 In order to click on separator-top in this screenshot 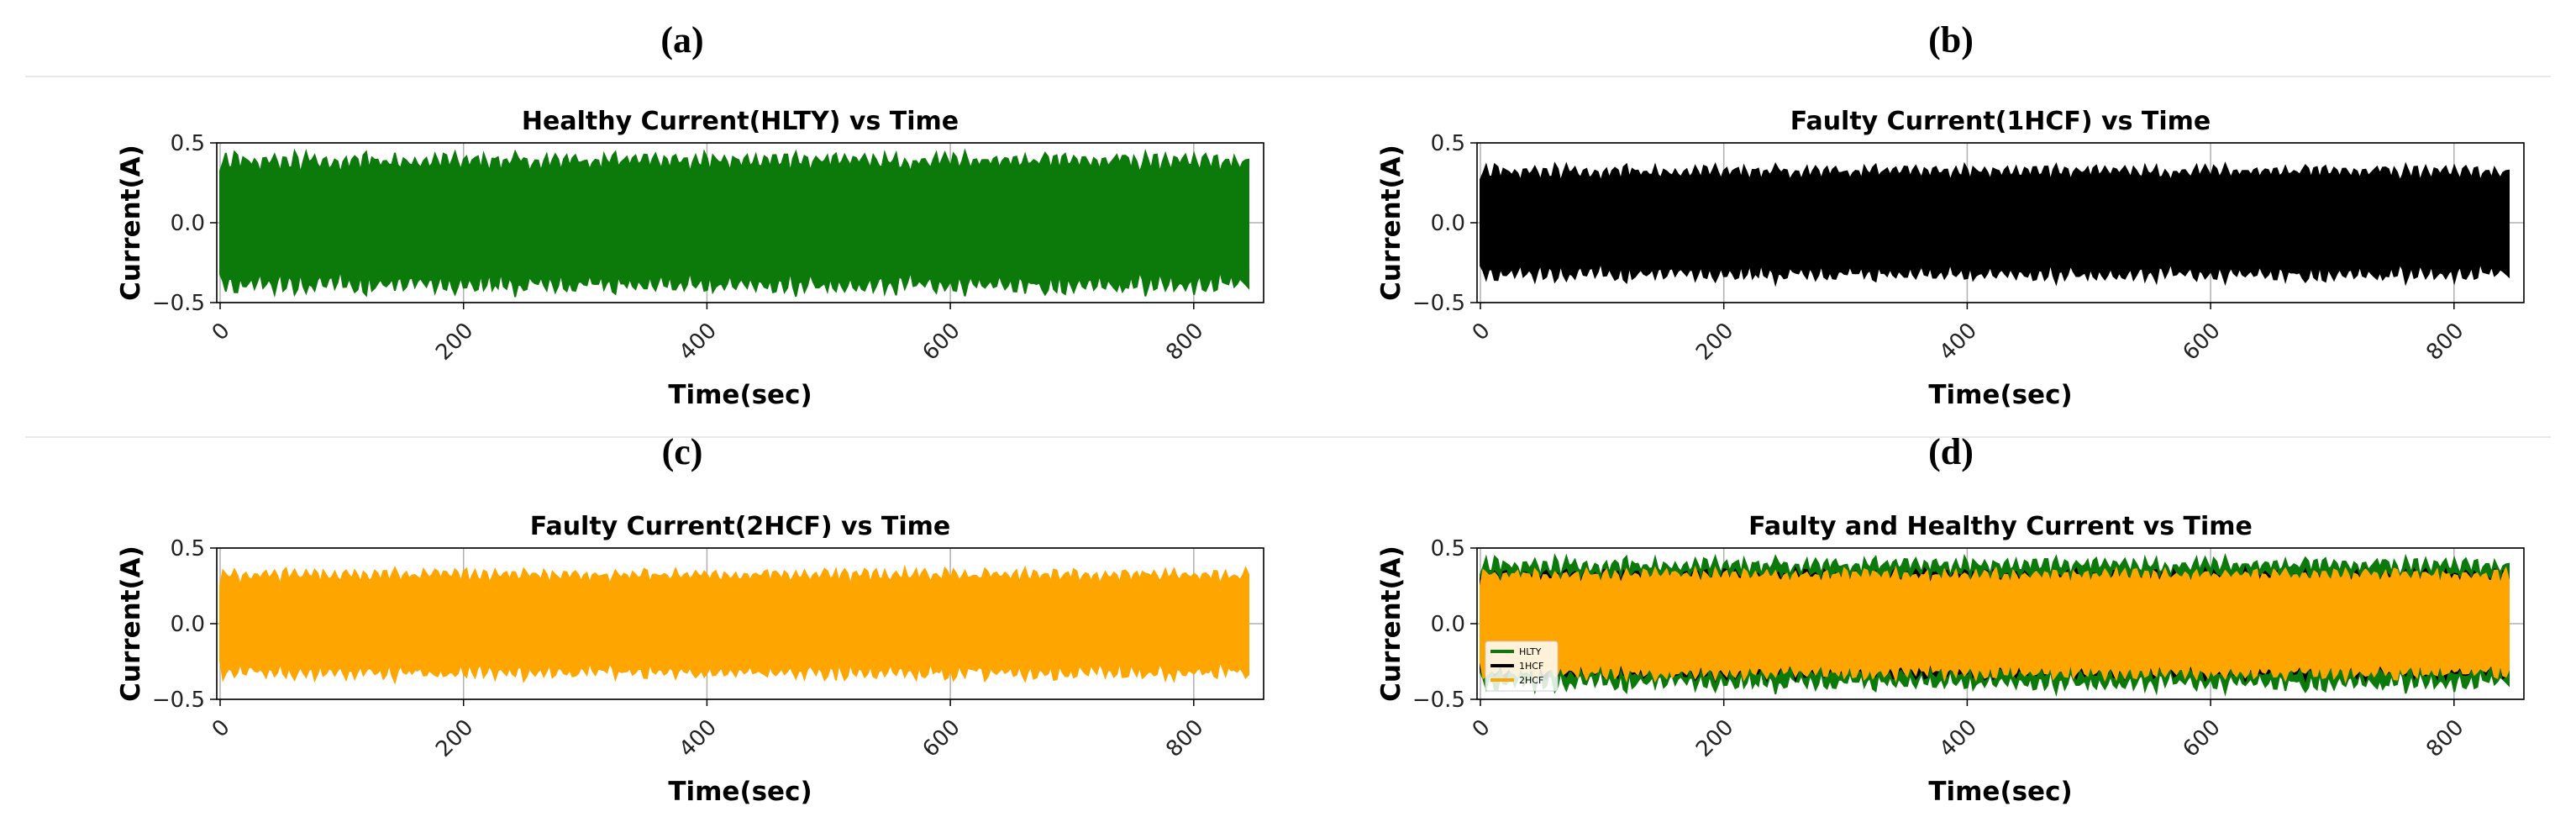, I will do `click(1288, 77)`.